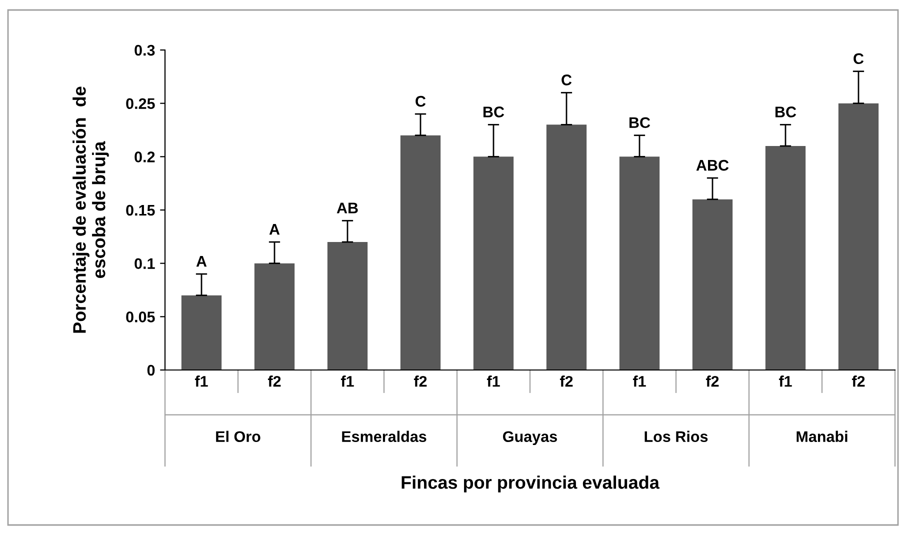 The height and width of the screenshot is (534, 906). Describe the element at coordinates (144, 50) in the screenshot. I see `y-tick-label: 0.3` at that location.